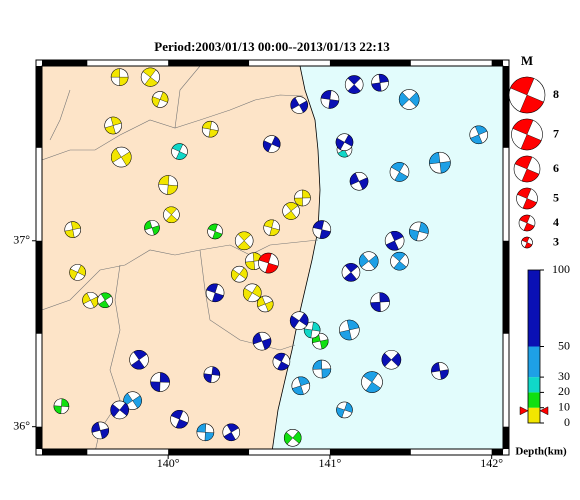 This screenshot has height=500, width=580. I want to click on x-tick-label: 140°, so click(168, 463).